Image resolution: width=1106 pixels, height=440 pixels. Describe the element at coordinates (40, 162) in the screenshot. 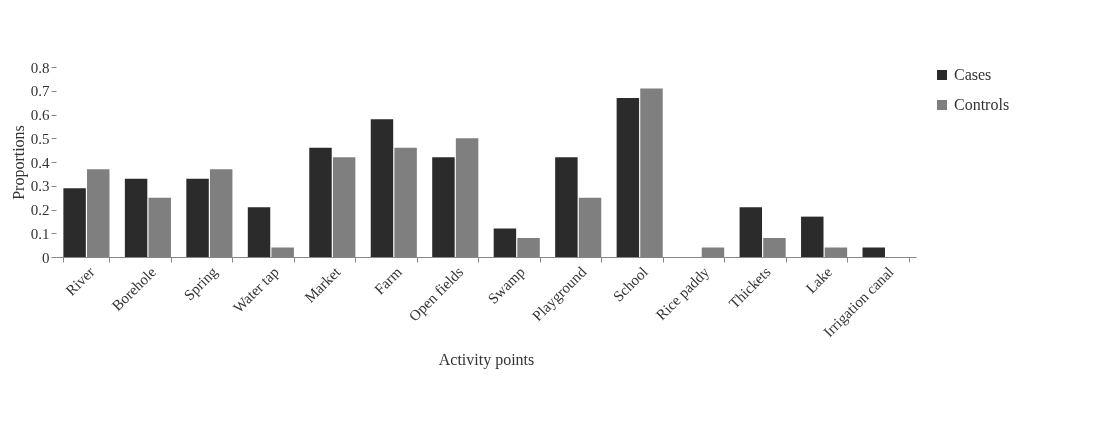

I see `y-tick-label: 0.4` at that location.